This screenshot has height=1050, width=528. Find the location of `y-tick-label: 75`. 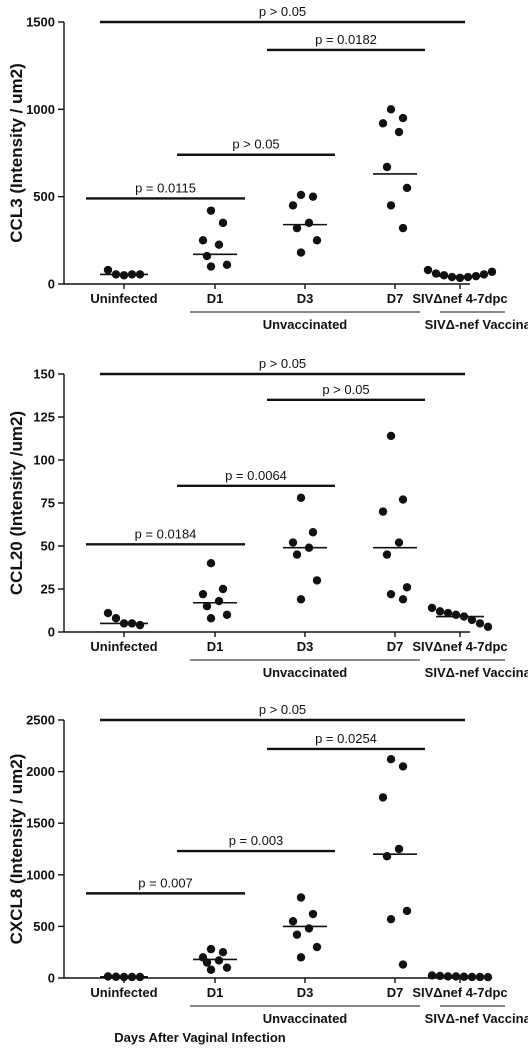

y-tick-label: 75 is located at coordinates (48, 503).